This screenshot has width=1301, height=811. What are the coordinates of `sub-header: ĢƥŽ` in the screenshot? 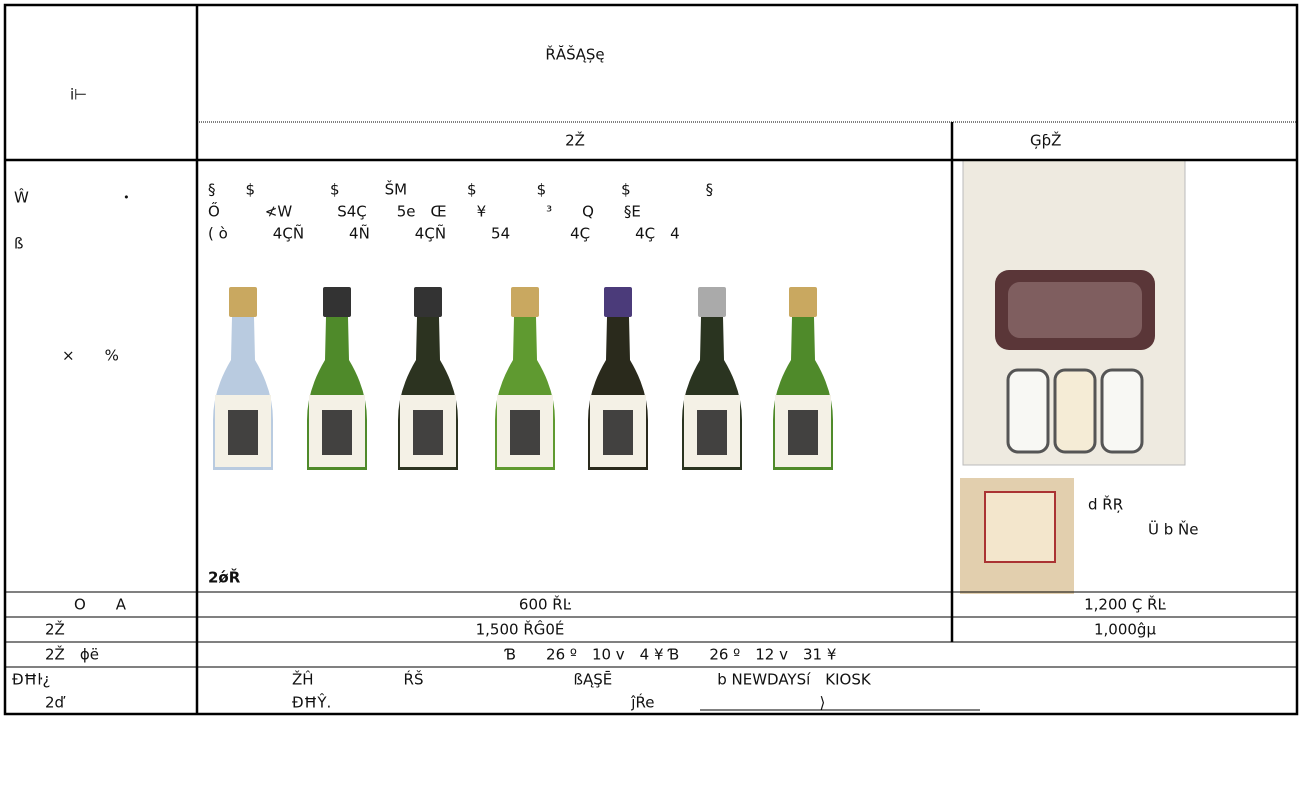 It's located at (1045, 140).